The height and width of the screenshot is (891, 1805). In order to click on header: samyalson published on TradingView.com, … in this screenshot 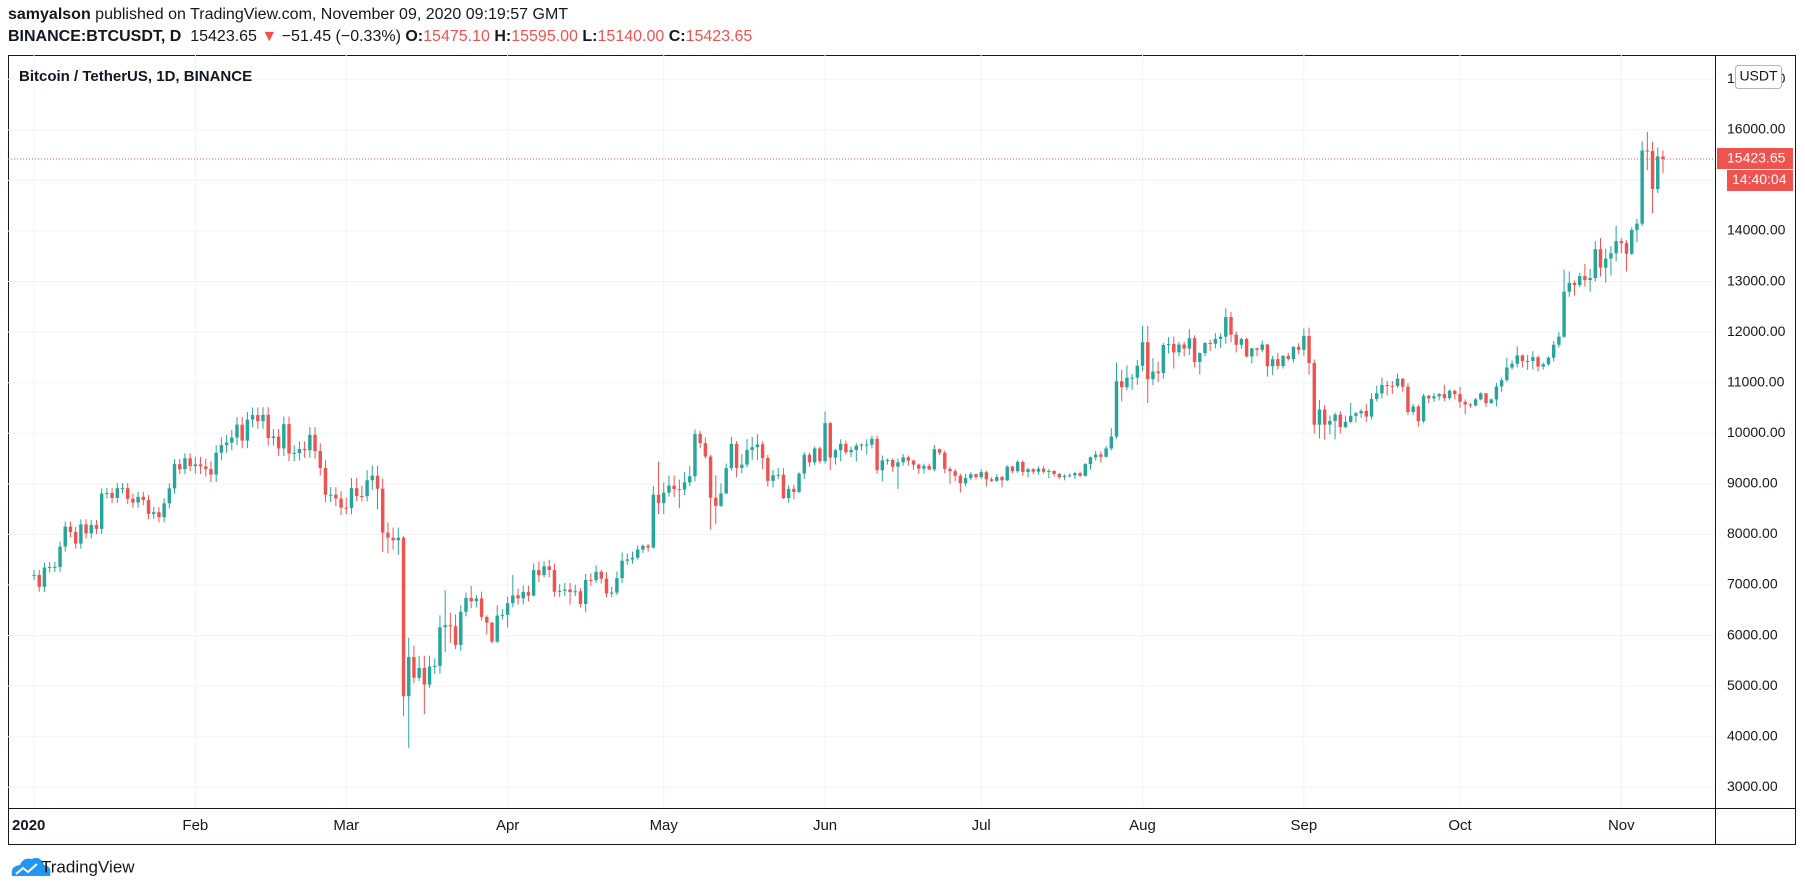, I will do `click(380, 26)`.